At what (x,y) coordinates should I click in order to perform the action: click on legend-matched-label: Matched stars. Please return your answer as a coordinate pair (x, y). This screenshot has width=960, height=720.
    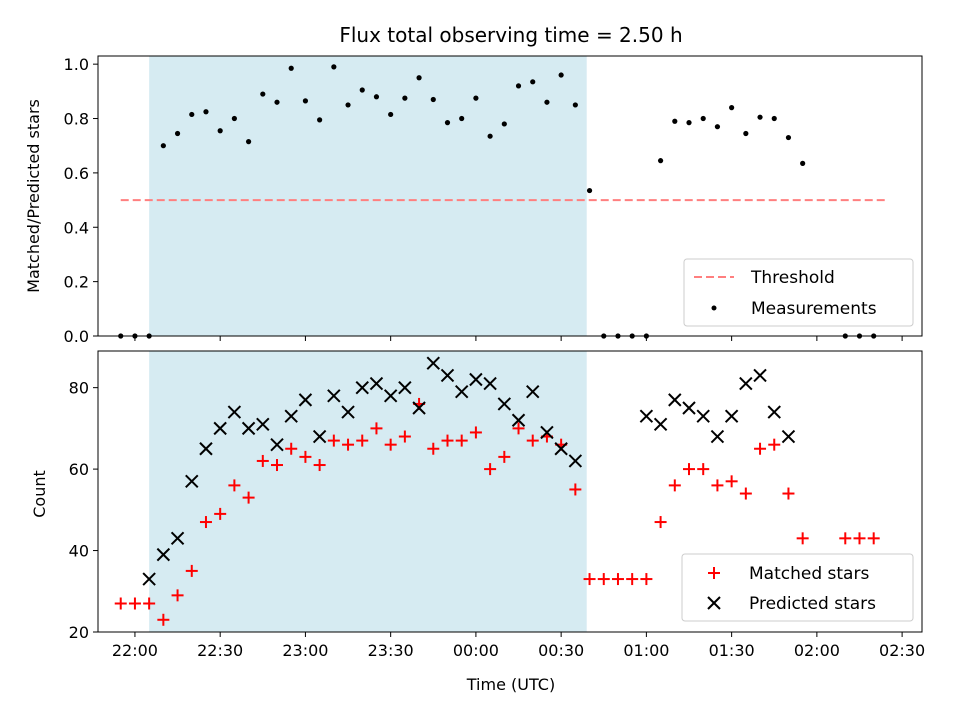
    Looking at the image, I should click on (809, 574).